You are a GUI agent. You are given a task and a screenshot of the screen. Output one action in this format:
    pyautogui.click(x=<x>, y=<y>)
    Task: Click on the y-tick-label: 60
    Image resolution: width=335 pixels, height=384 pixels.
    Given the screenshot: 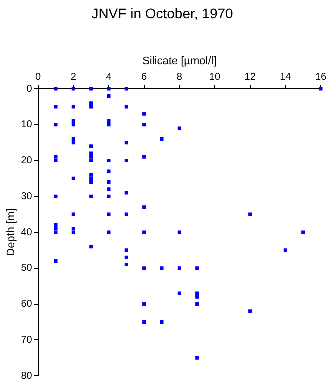 What is the action you would take?
    pyautogui.click(x=27, y=304)
    